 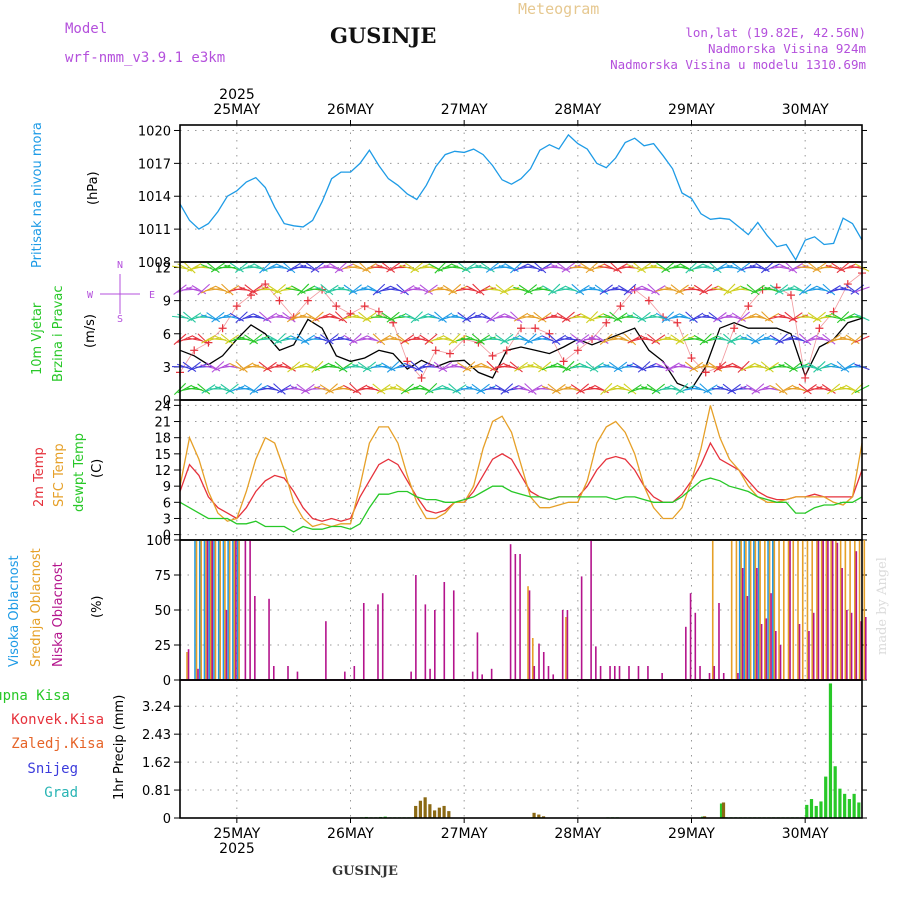 I want to click on model-elevation-text: Nadmorska Visina u modelu 1310.69m, so click(x=738, y=64).